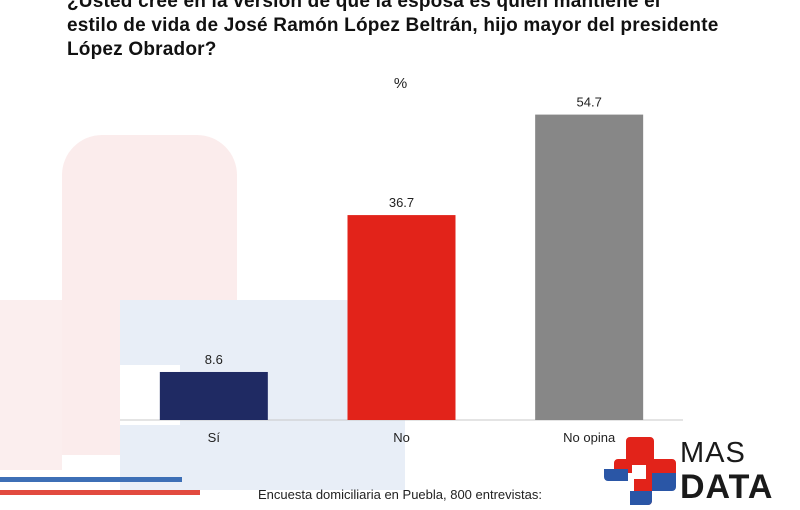  What do you see at coordinates (214, 437) in the screenshot?
I see `category-label: Sí` at bounding box center [214, 437].